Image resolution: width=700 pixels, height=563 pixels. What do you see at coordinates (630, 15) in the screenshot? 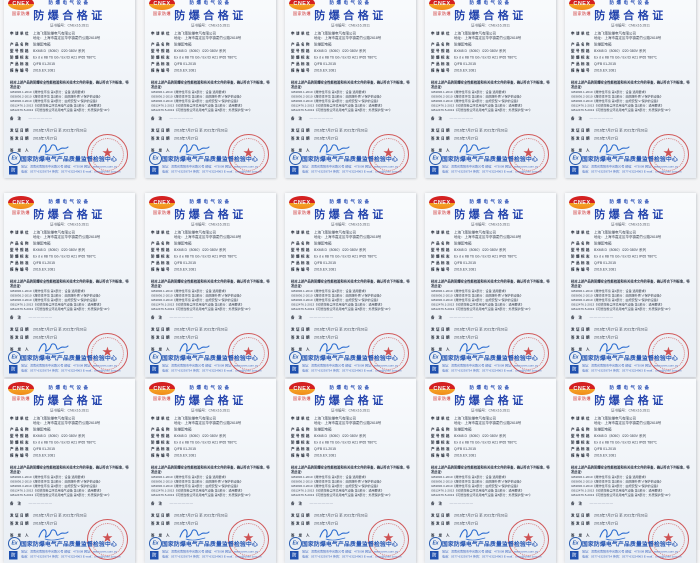
I see `certificate-title: 防爆合格证` at bounding box center [630, 15].